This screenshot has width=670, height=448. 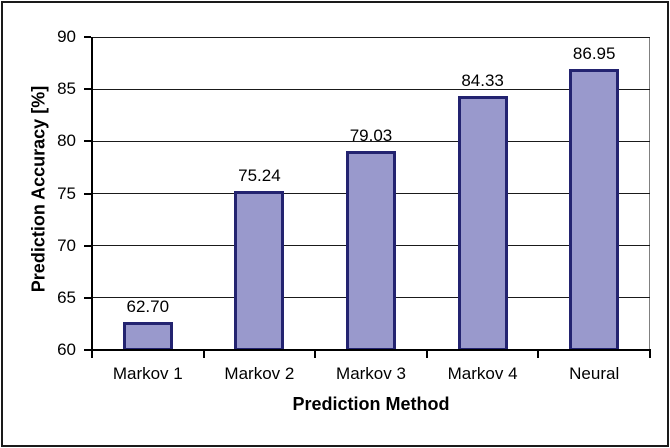 What do you see at coordinates (147, 373) in the screenshot?
I see `x-tick-label: Markov 1` at bounding box center [147, 373].